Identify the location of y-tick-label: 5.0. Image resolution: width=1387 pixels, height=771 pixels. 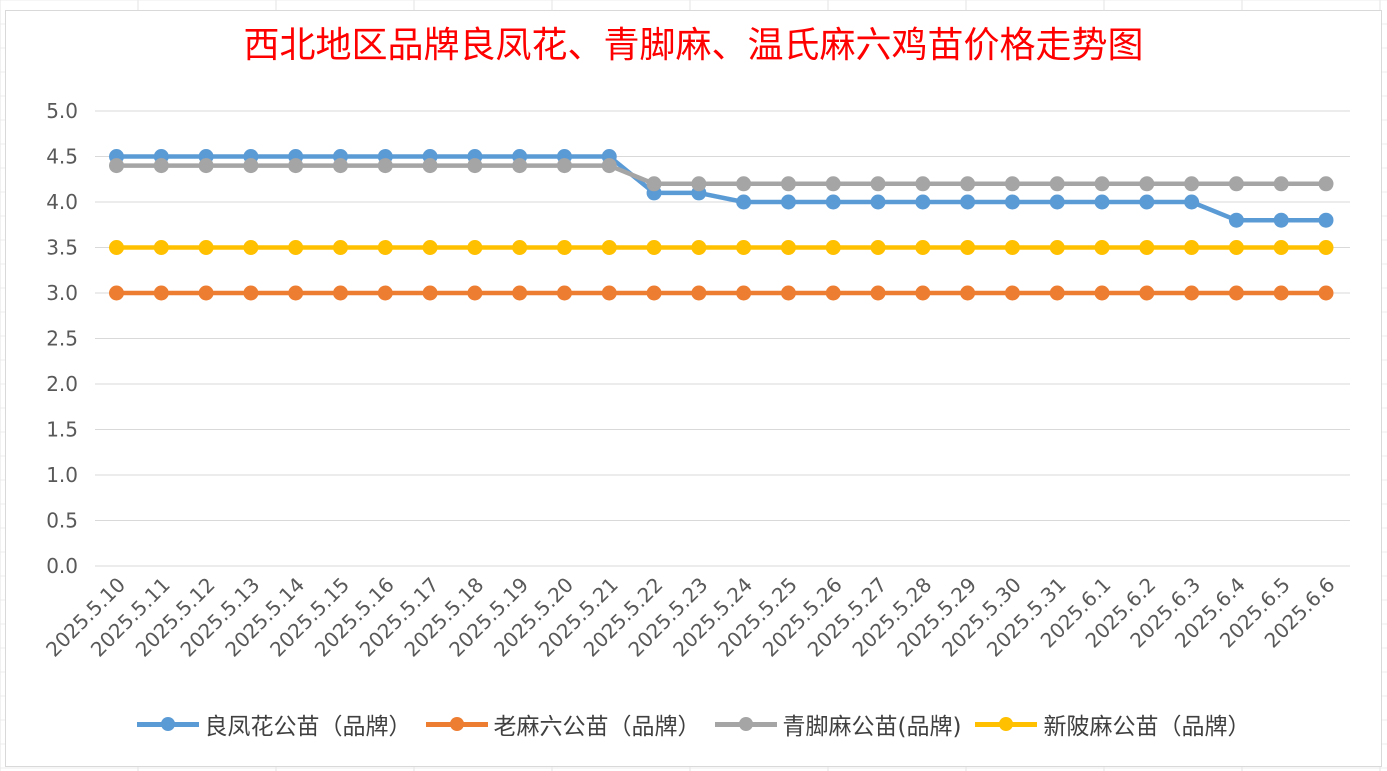
(62, 111).